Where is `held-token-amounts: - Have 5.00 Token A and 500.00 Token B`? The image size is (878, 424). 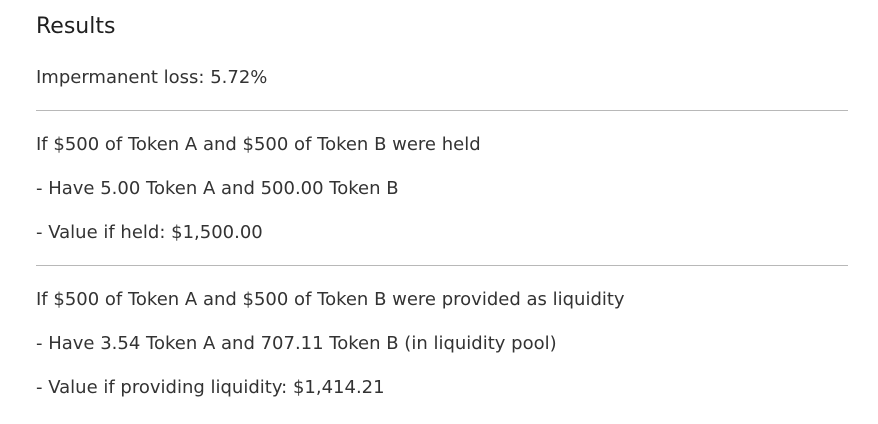 held-token-amounts: - Have 5.00 Token A and 500.00 Token B is located at coordinates (217, 188).